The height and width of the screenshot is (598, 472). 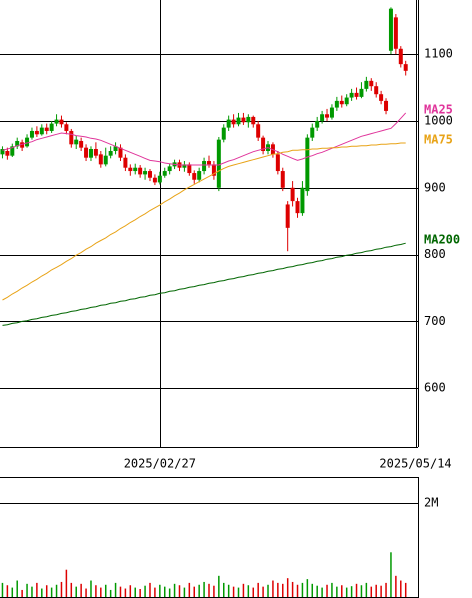 I want to click on y-tick-label: 1100, so click(x=438, y=54).